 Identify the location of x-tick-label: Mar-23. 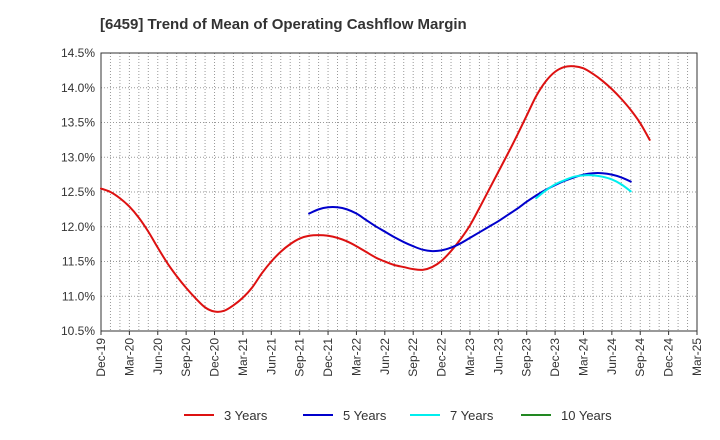
(470, 357).